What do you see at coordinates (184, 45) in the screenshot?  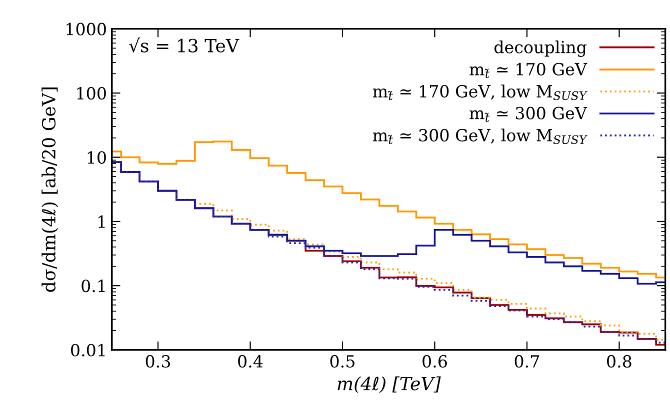 I see `annotation: √s = 13 TeV` at bounding box center [184, 45].